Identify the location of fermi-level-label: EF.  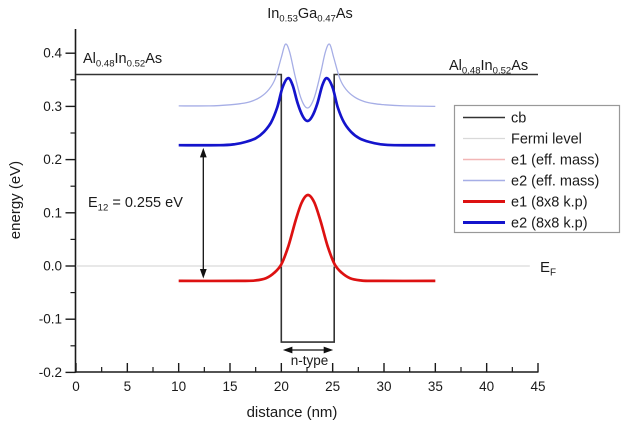
(548, 269).